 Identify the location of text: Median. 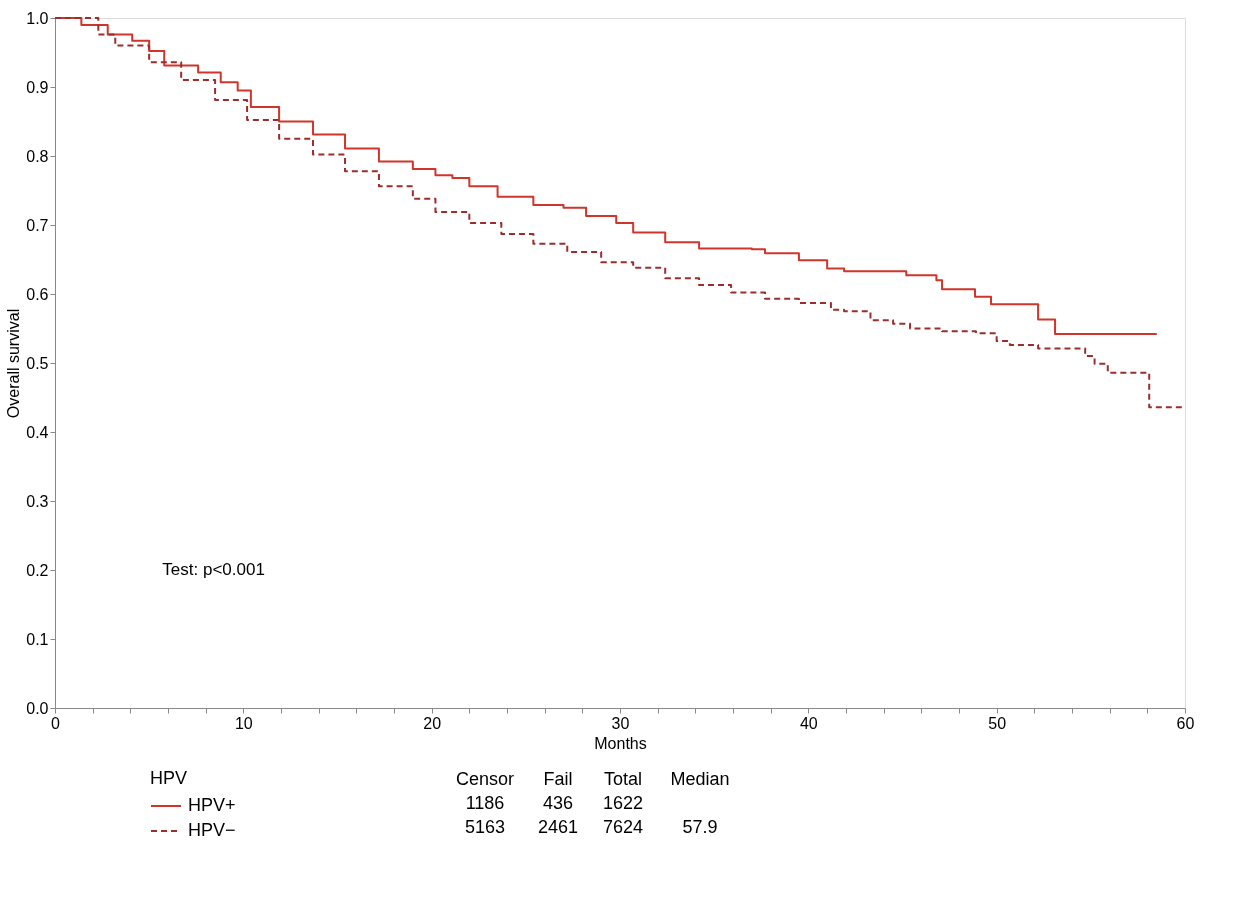
(700, 779).